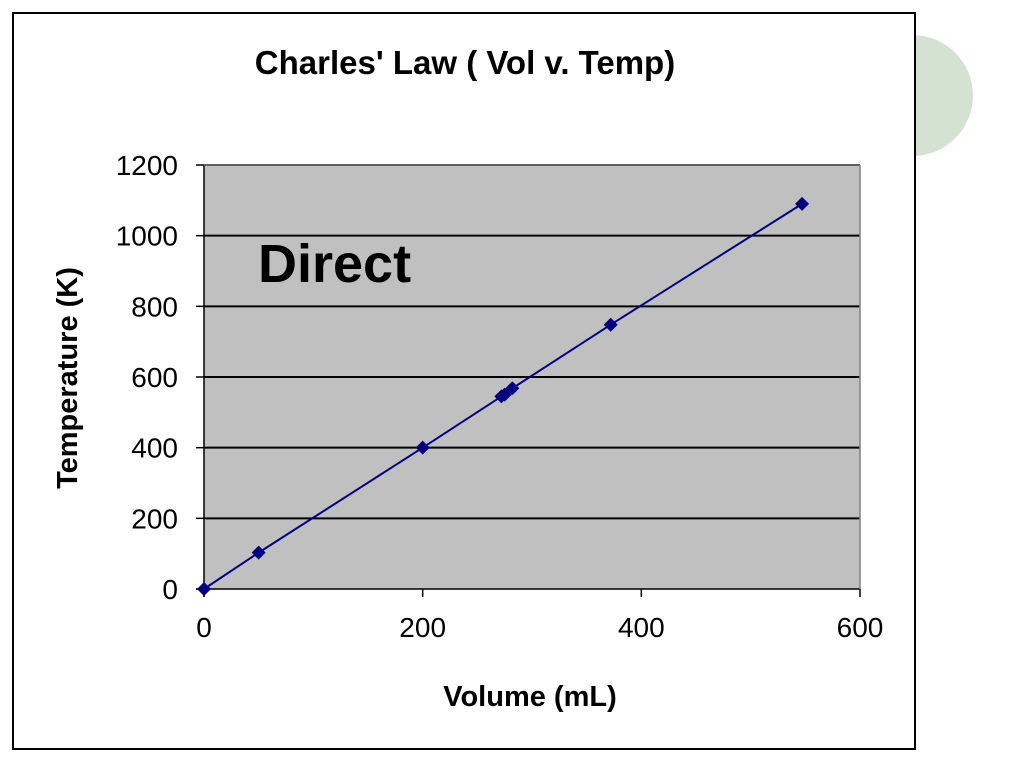  Describe the element at coordinates (641, 627) in the screenshot. I see `x-tick-label: 400` at that location.